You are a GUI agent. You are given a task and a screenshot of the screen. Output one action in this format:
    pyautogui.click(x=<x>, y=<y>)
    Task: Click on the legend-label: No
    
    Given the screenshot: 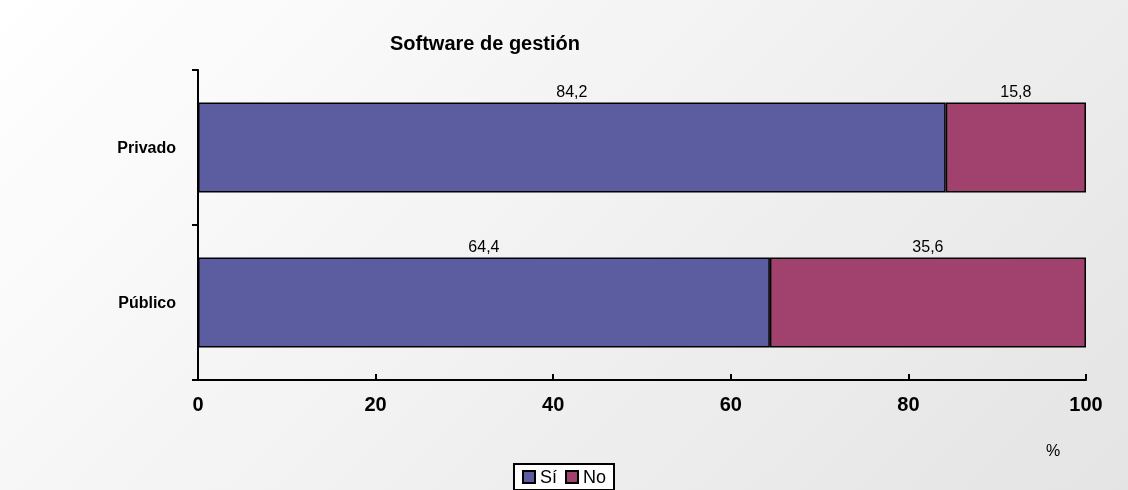 What is the action you would take?
    pyautogui.click(x=595, y=477)
    